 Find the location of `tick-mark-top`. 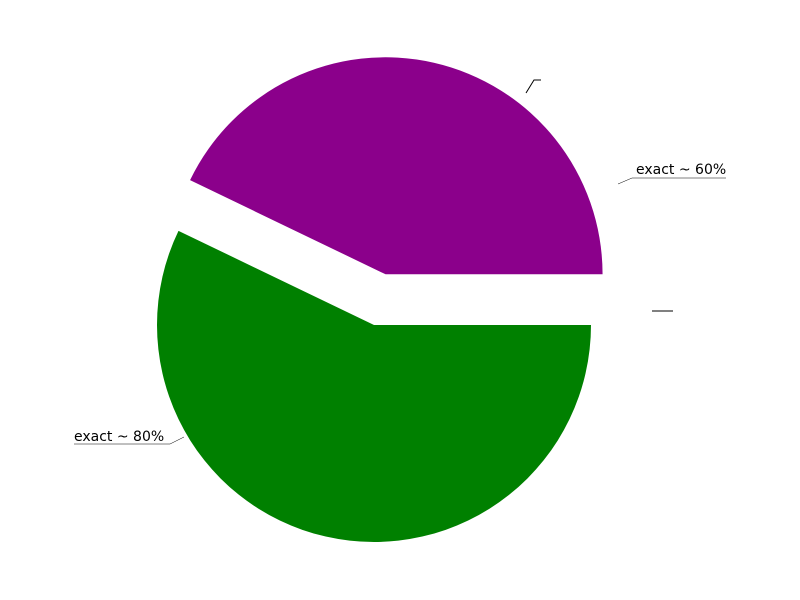

tick-mark-top is located at coordinates (533, 86).